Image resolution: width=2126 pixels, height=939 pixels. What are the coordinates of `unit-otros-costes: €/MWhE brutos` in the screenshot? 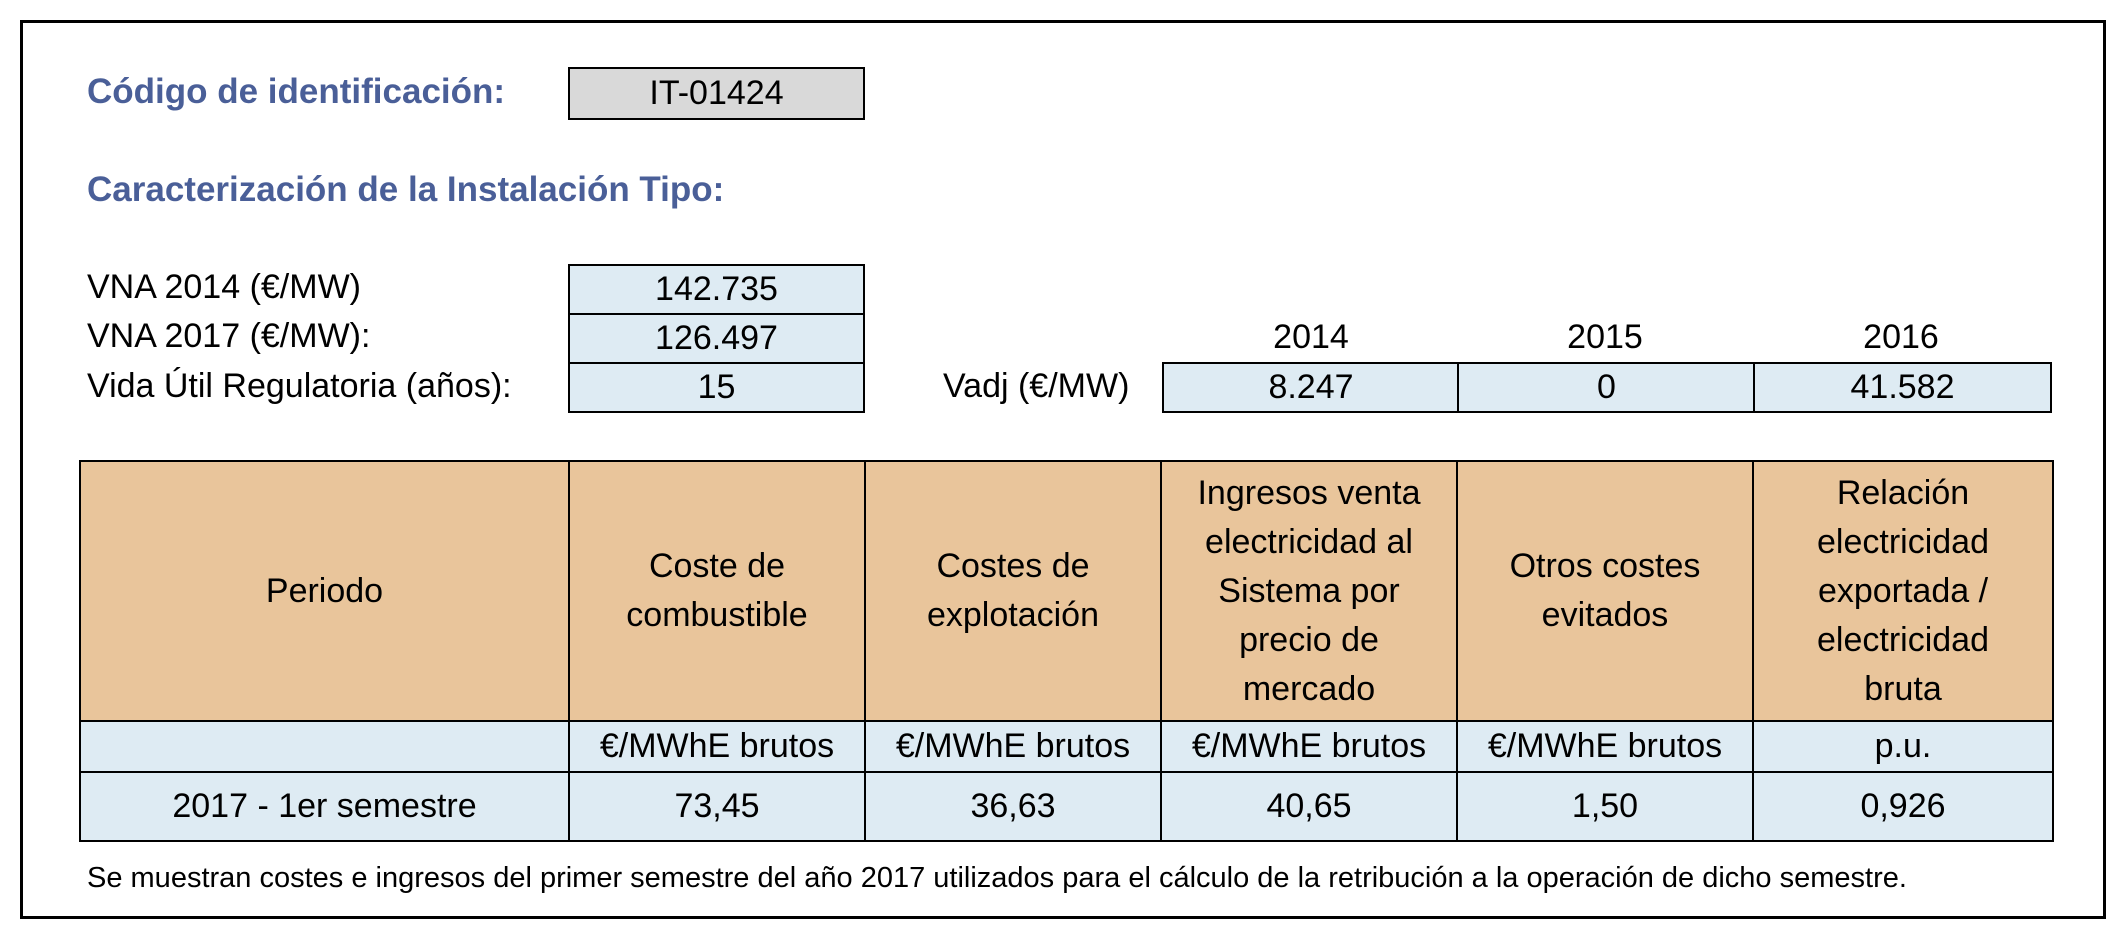 It's located at (1605, 746).